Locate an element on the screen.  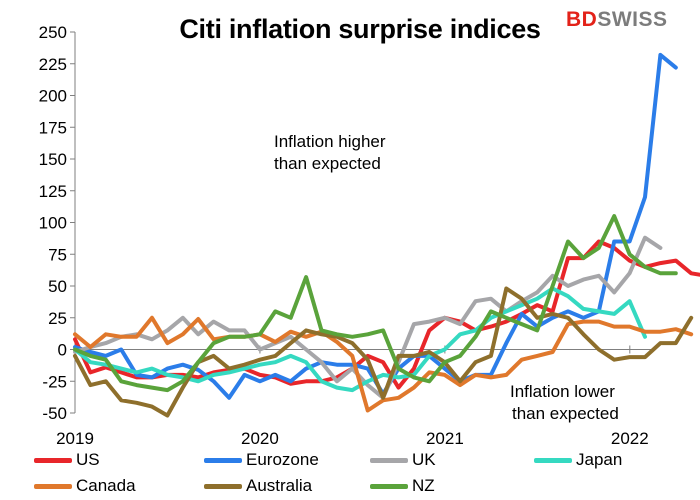
logo-swiss-text: SWISS is located at coordinates (632, 19).